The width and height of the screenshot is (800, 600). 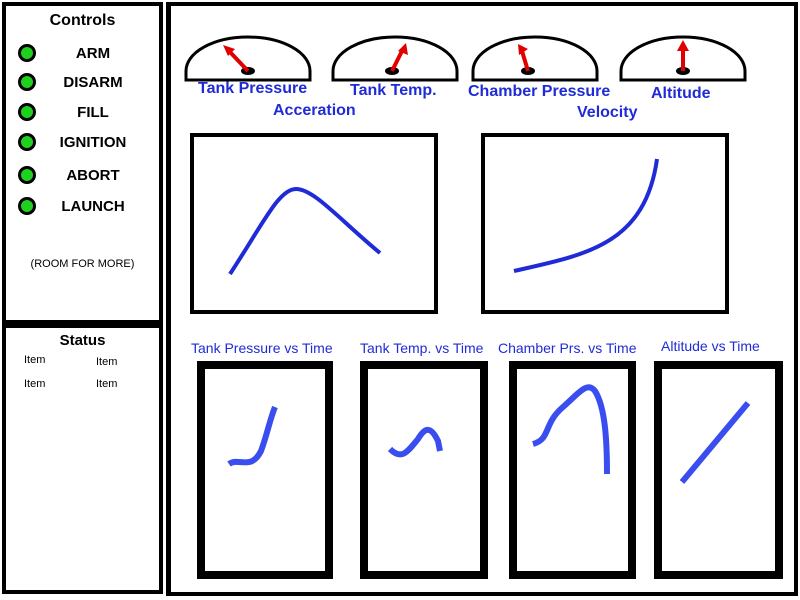 I want to click on acceleration-curve, so click(x=305, y=231).